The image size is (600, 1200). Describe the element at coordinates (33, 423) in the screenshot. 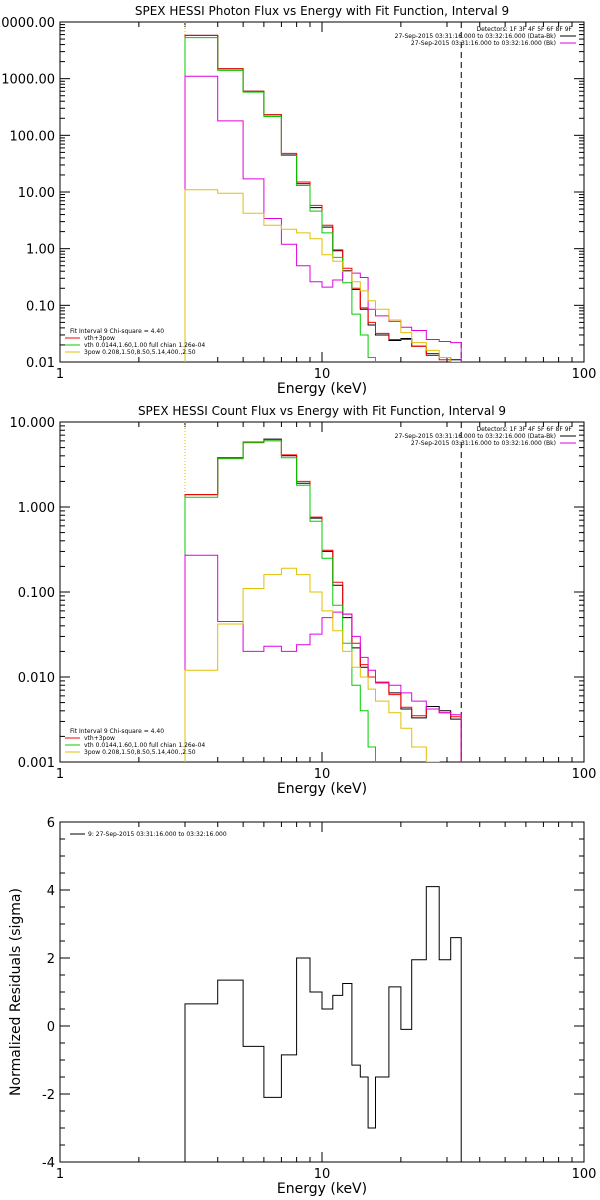

I see `y-tick-label: 10.000` at that location.